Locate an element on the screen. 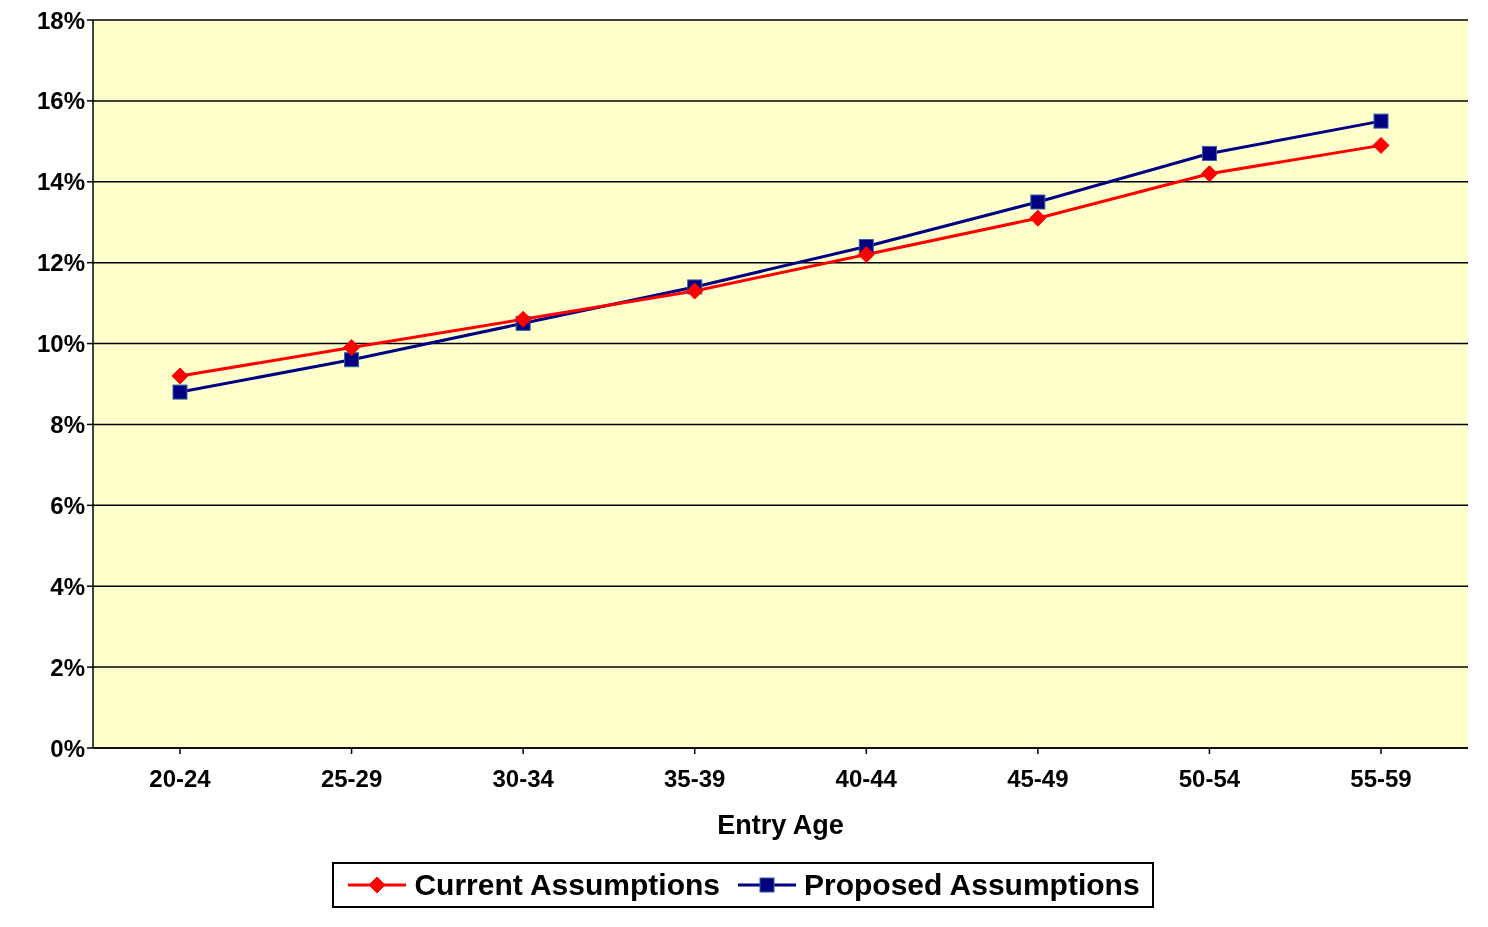 Image resolution: width=1488 pixels, height=927 pixels. x-tick-label: 25-29 is located at coordinates (351, 779).